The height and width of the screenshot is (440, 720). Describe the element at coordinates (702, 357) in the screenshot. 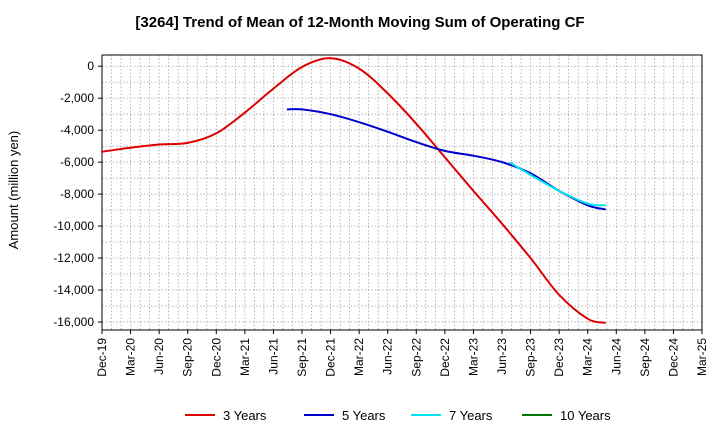

I see `x-tick-label: Mar-25` at that location.